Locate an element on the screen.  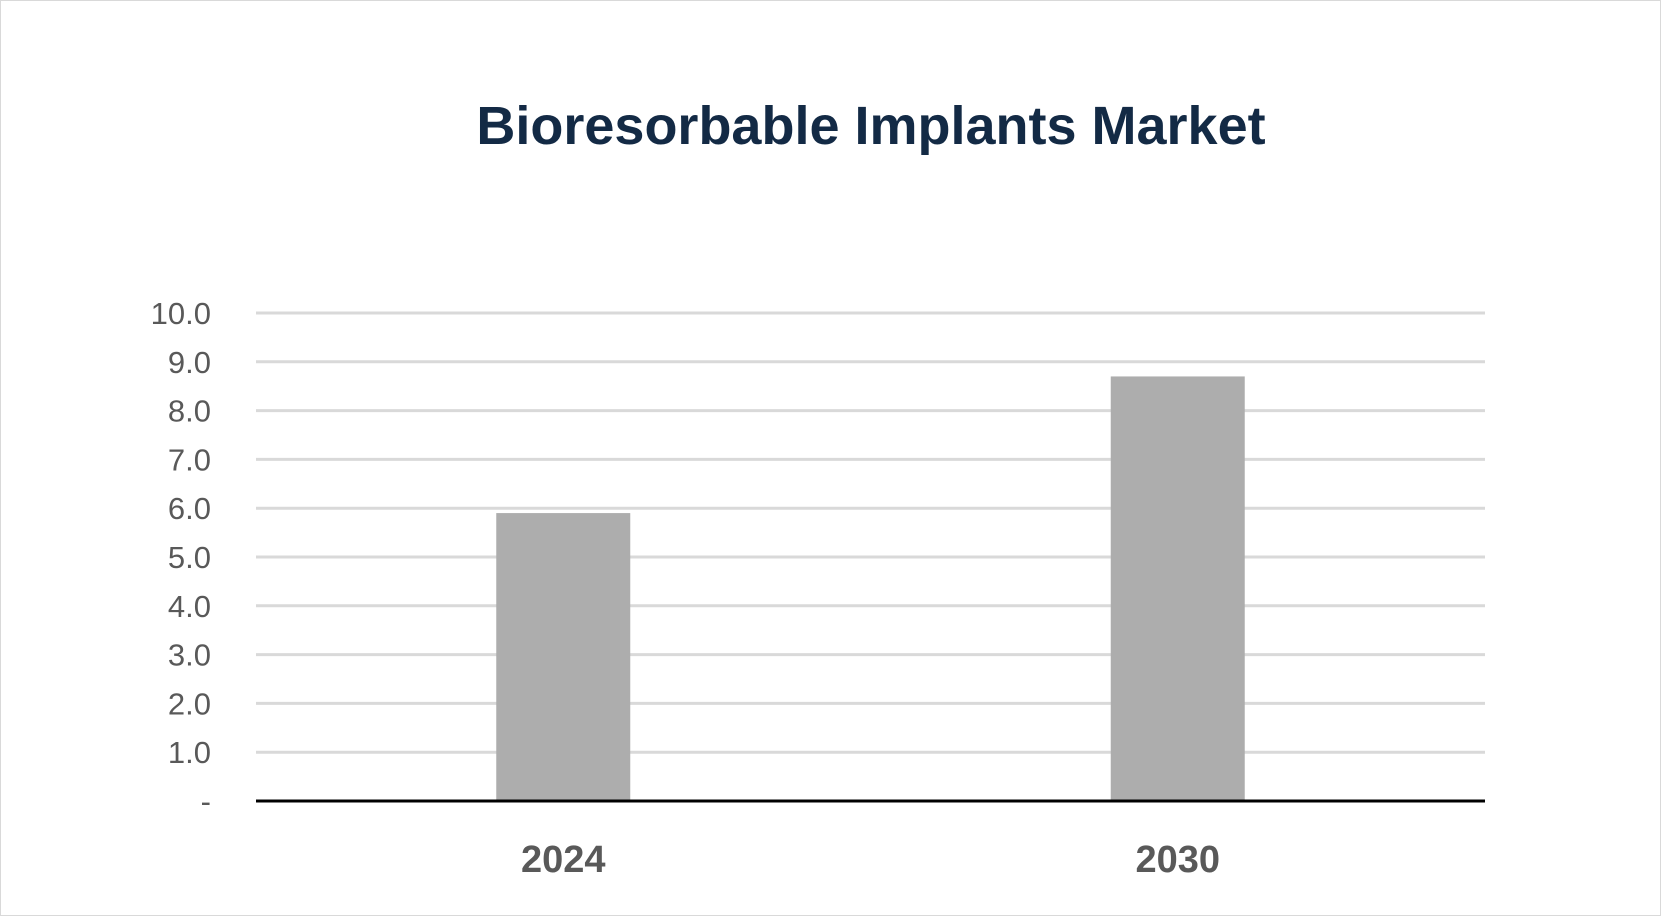
y-tick-label: 10.0 is located at coordinates (181, 313).